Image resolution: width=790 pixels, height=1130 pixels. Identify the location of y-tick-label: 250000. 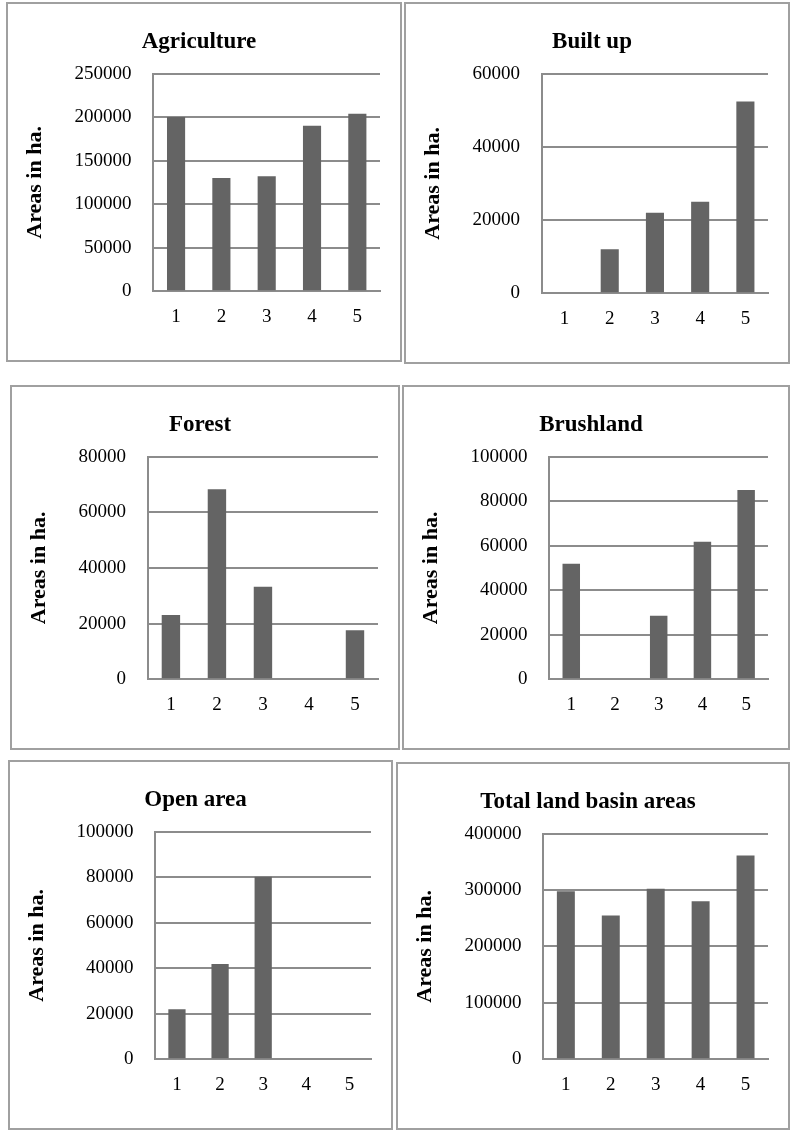
(103, 72).